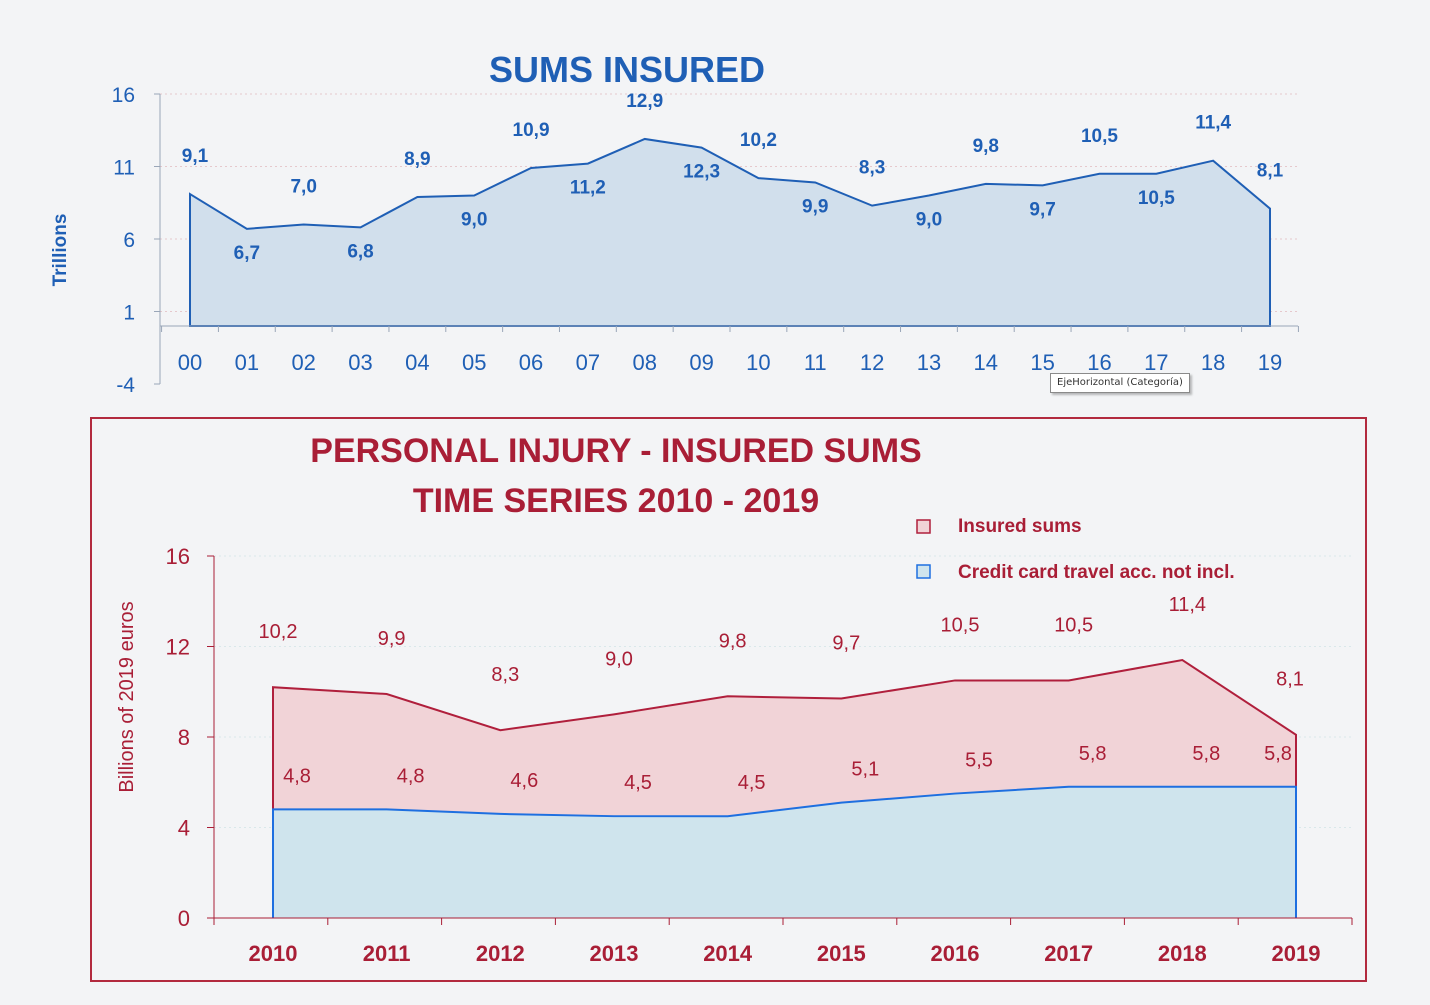  I want to click on chart2-x-tick-label: 2019, so click(1296, 953).